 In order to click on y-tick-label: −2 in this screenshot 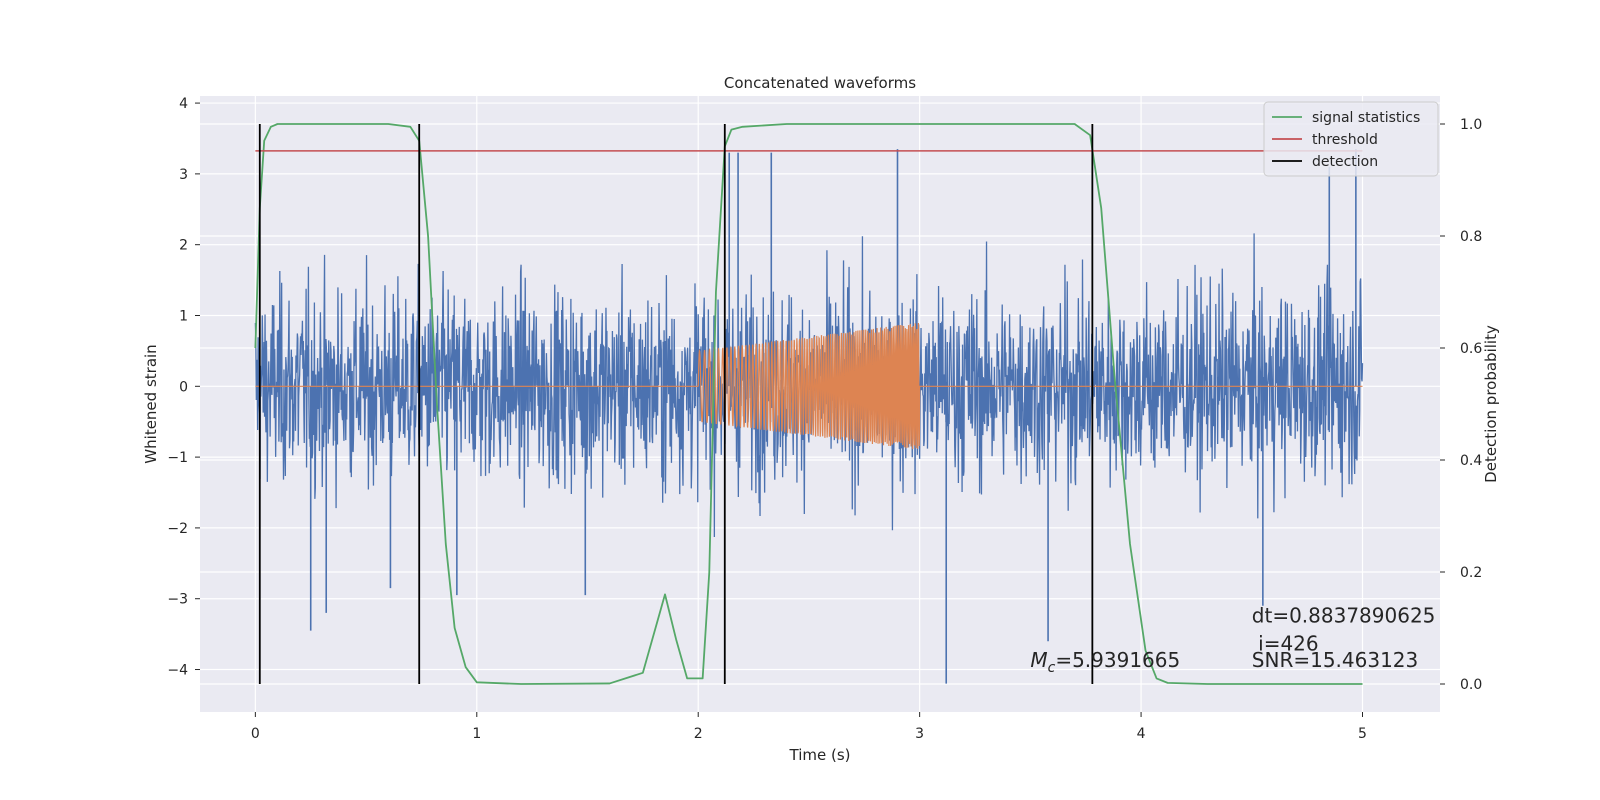, I will do `click(177, 529)`.